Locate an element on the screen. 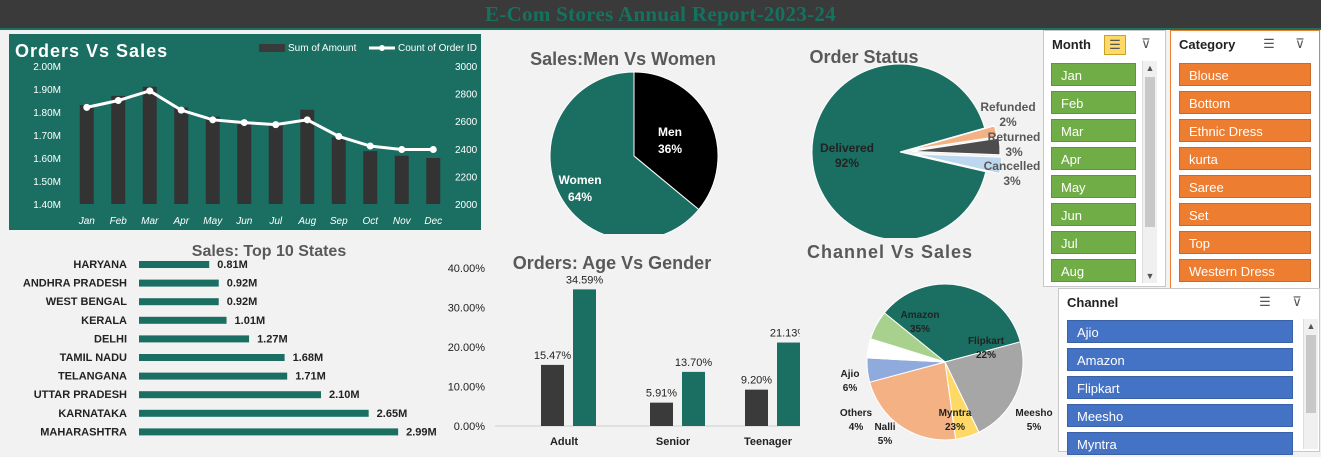 The height and width of the screenshot is (457, 1321). category-slicer-item: Top is located at coordinates (1245, 242).